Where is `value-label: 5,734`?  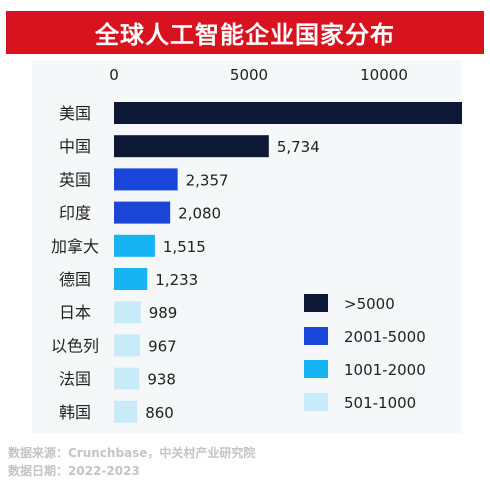 value-label: 5,734 is located at coordinates (298, 147).